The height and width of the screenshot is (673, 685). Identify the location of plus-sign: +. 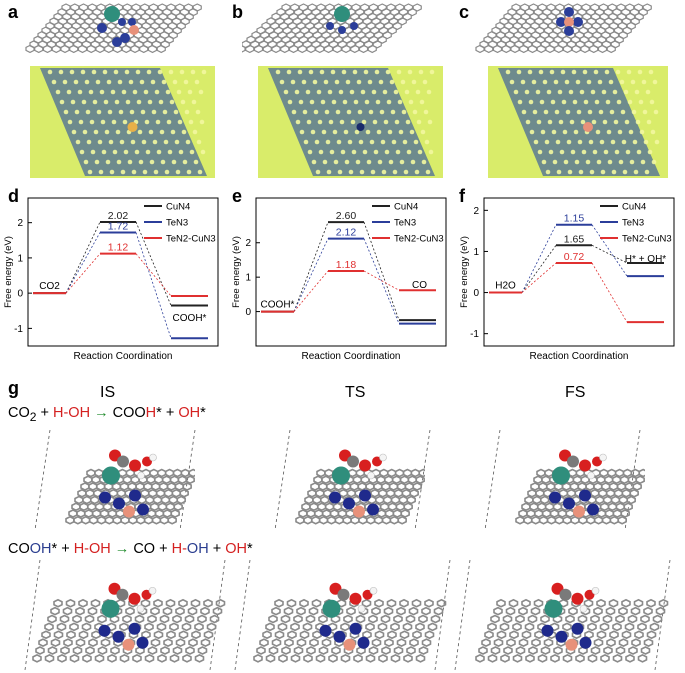
(44, 413).